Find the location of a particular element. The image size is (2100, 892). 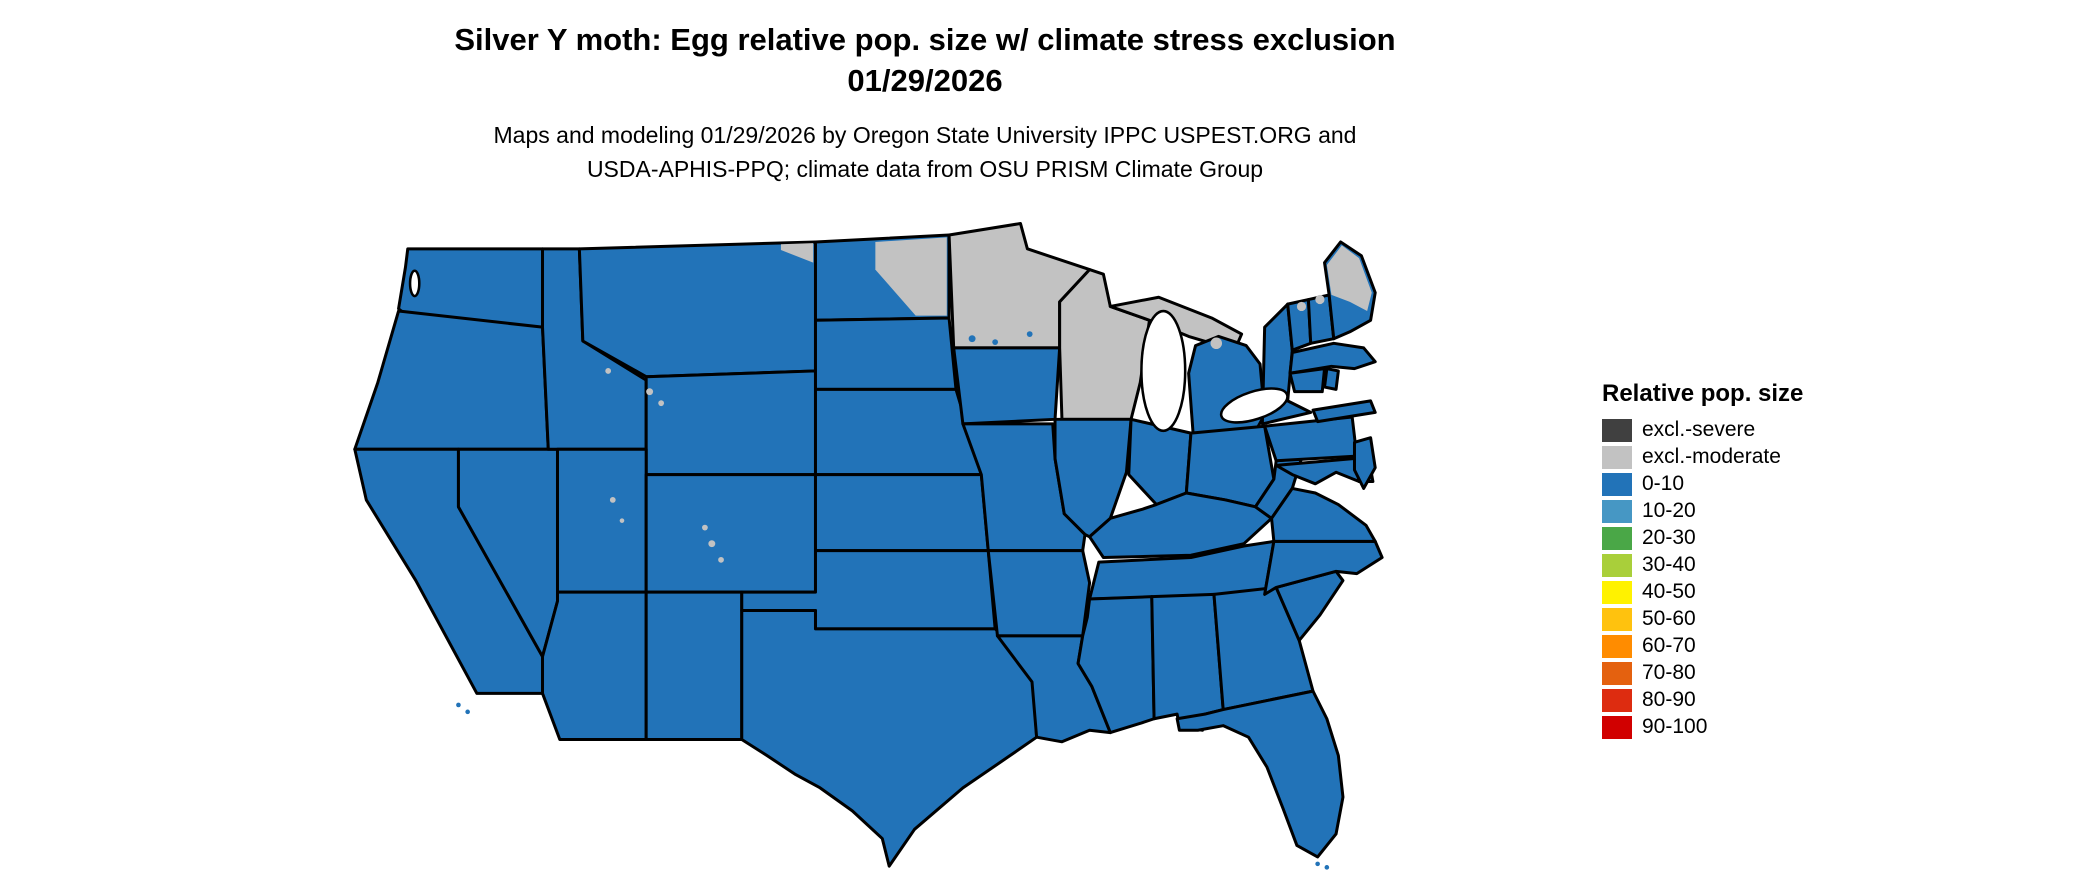

state-south-dakota is located at coordinates (885, 353).